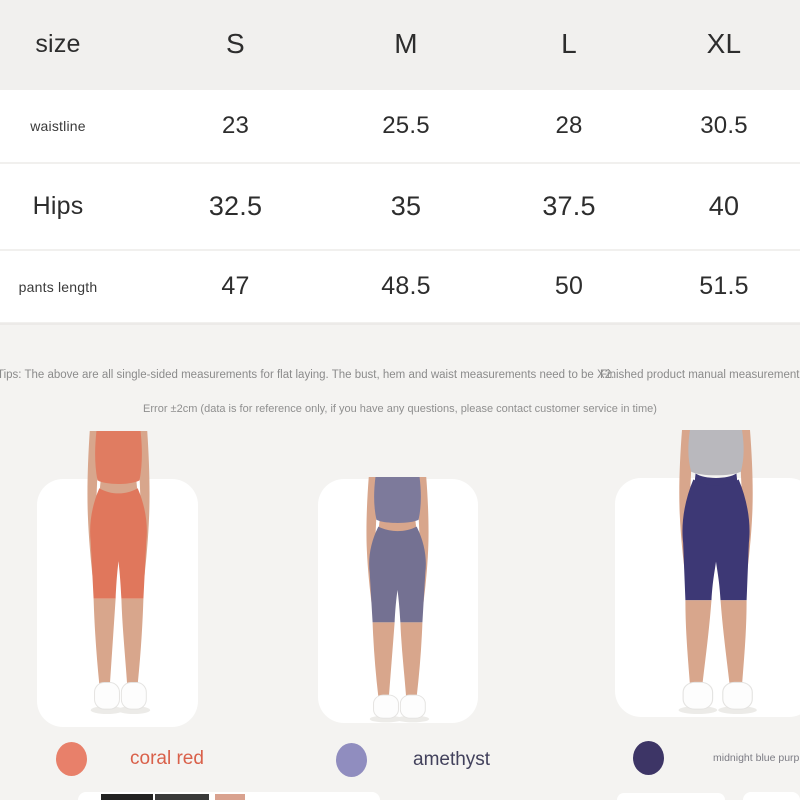 Image resolution: width=800 pixels, height=800 pixels. Describe the element at coordinates (397, 601) in the screenshot. I see `product-photo-model-amethyst` at that location.